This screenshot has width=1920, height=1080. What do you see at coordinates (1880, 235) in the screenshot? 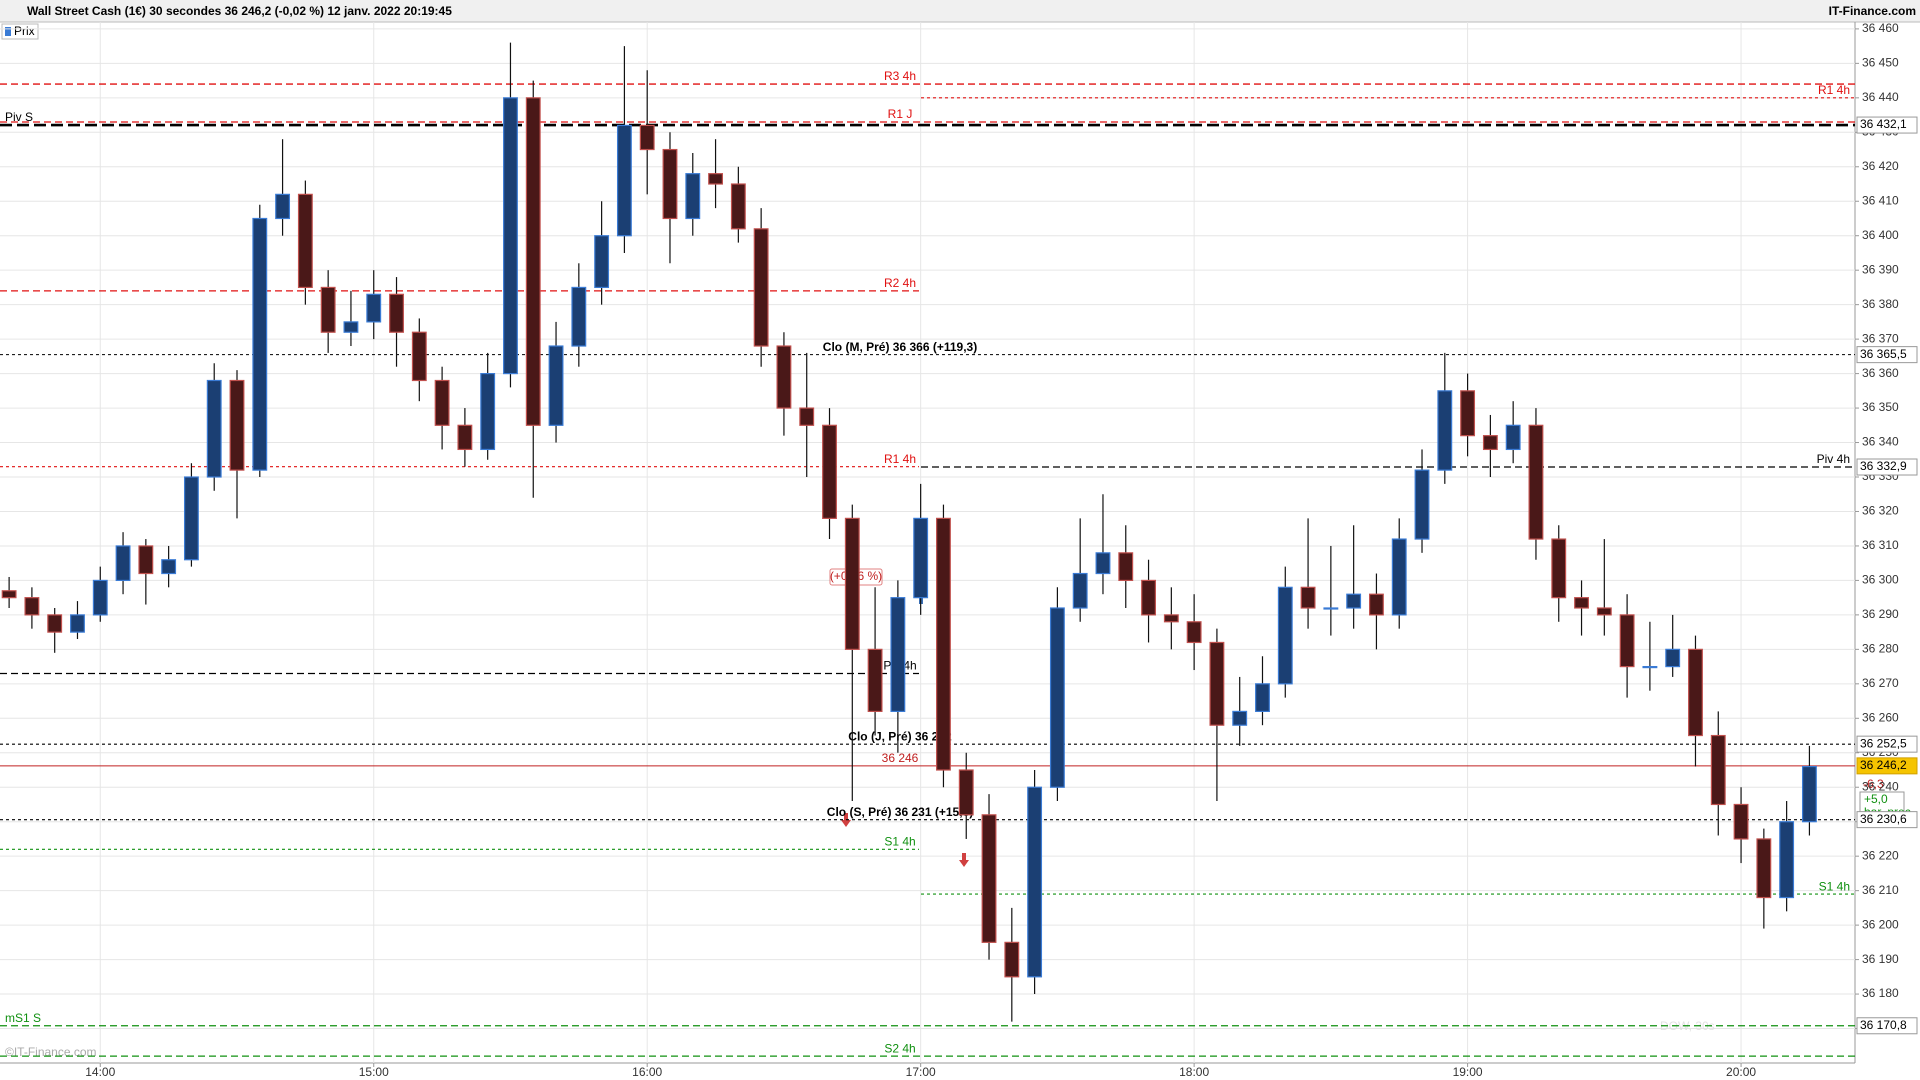
I see `y-tick-label: 36 400` at bounding box center [1880, 235].